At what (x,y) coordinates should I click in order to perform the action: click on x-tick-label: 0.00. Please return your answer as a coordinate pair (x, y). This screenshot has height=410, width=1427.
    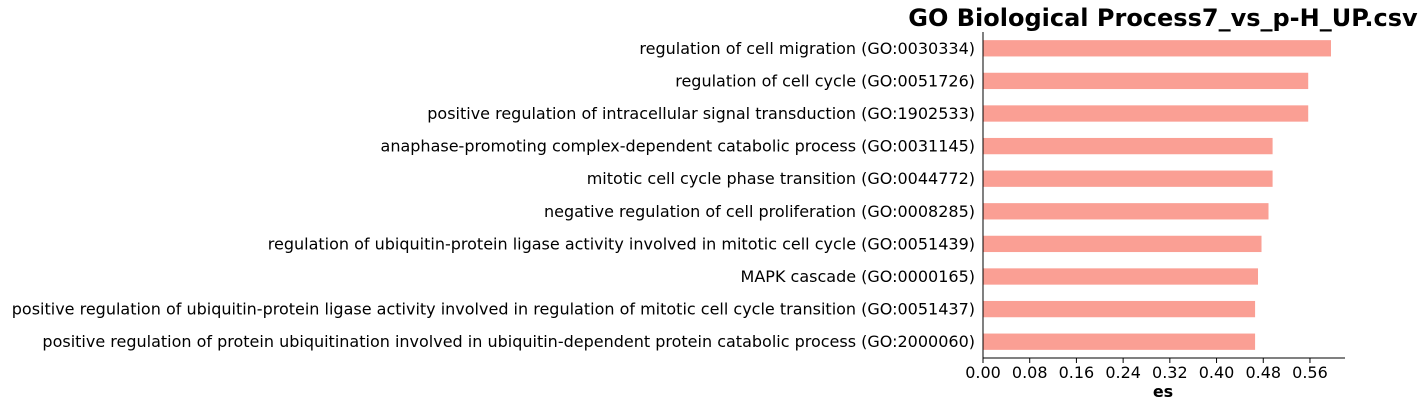
    Looking at the image, I should click on (983, 372).